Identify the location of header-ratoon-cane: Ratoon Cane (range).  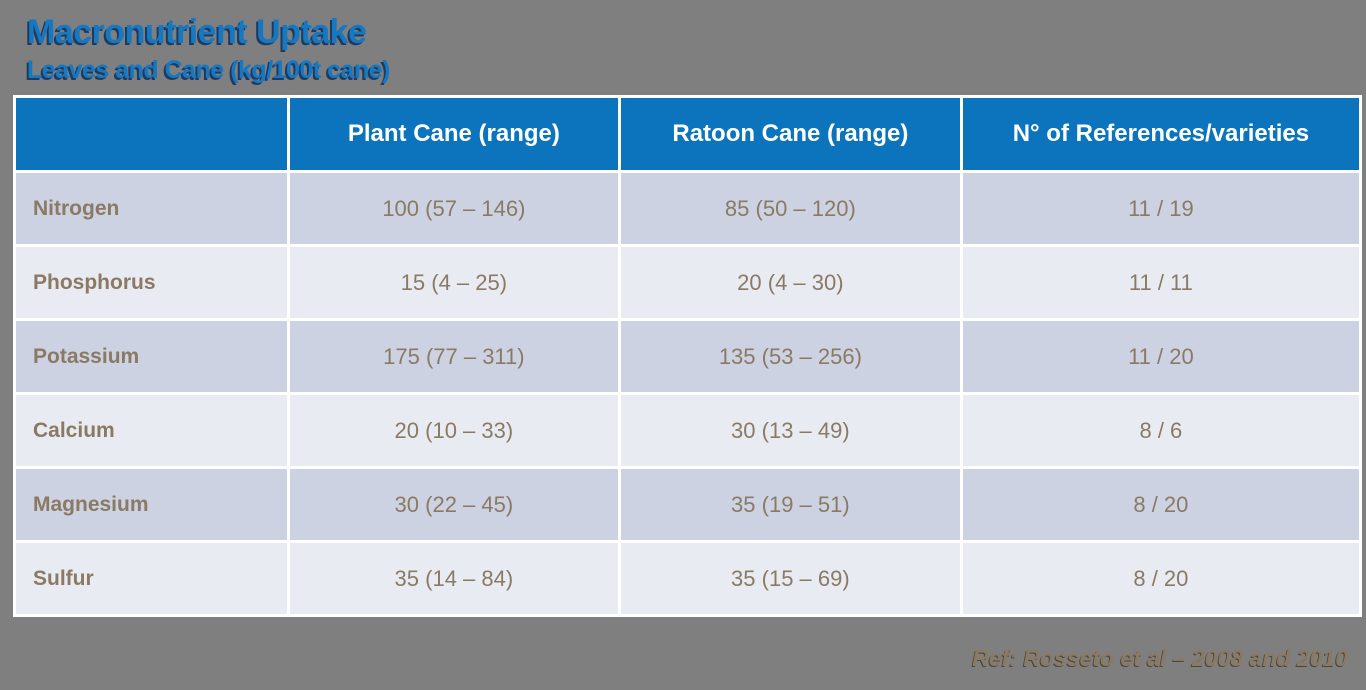
(790, 134).